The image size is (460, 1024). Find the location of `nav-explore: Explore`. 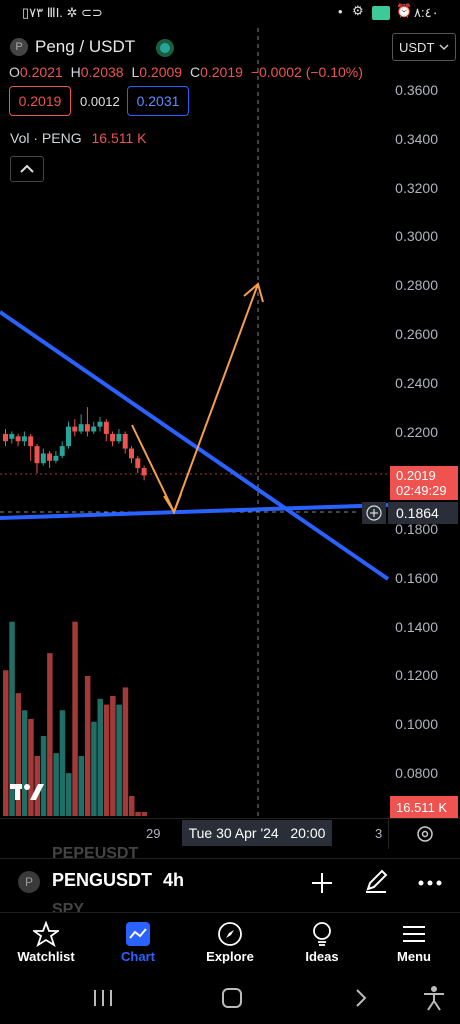

nav-explore: Explore is located at coordinates (230, 941).